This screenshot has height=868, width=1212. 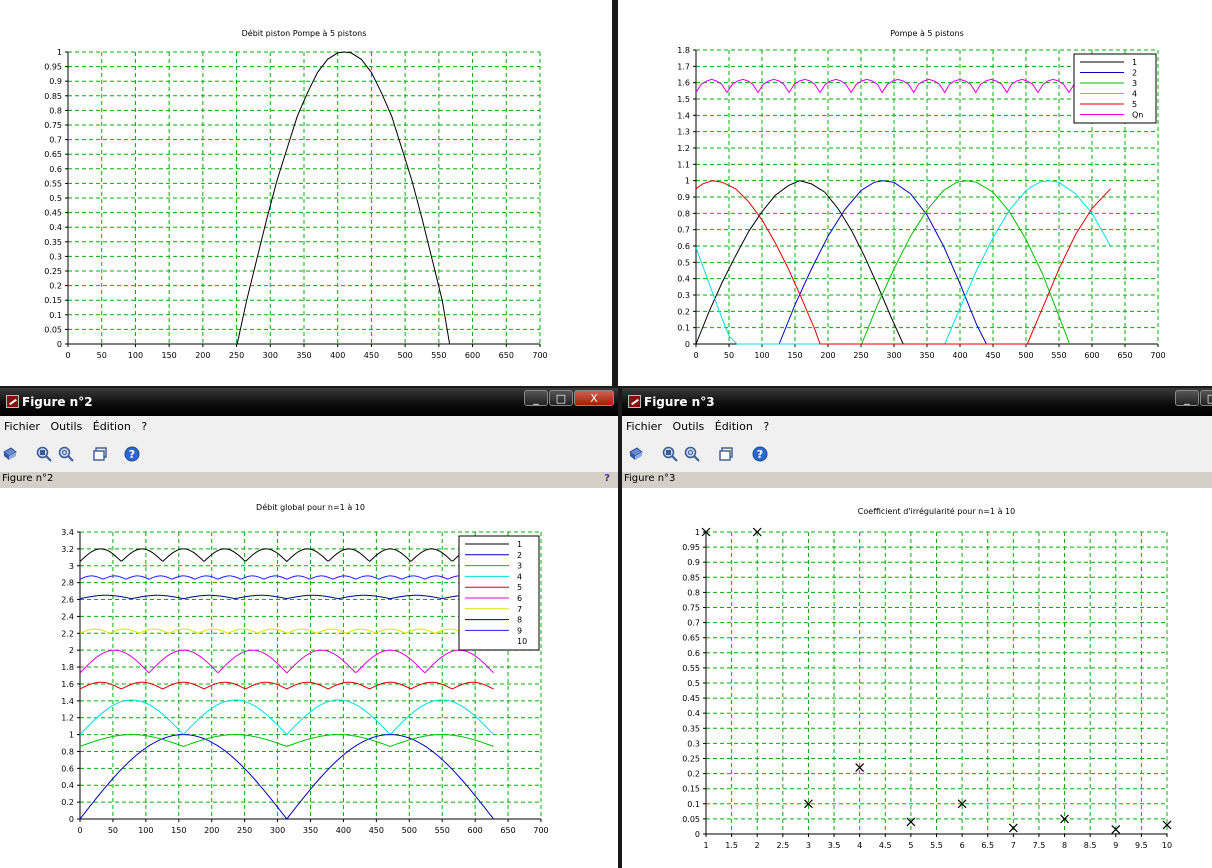 What do you see at coordinates (53, 242) in the screenshot?
I see `y-tick-label: 0.35` at bounding box center [53, 242].